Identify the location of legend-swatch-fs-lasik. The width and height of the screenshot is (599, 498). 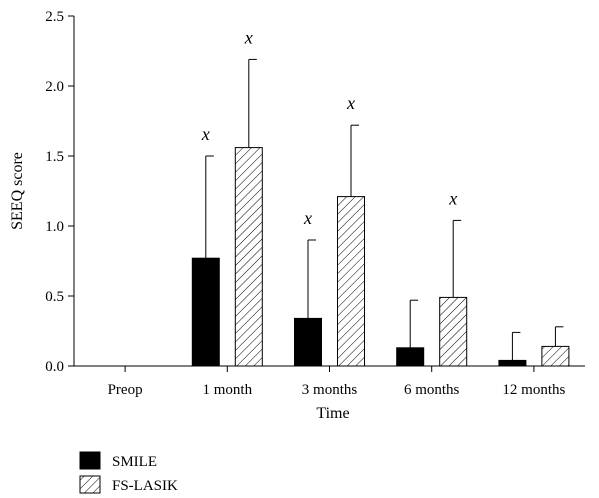
(90, 484).